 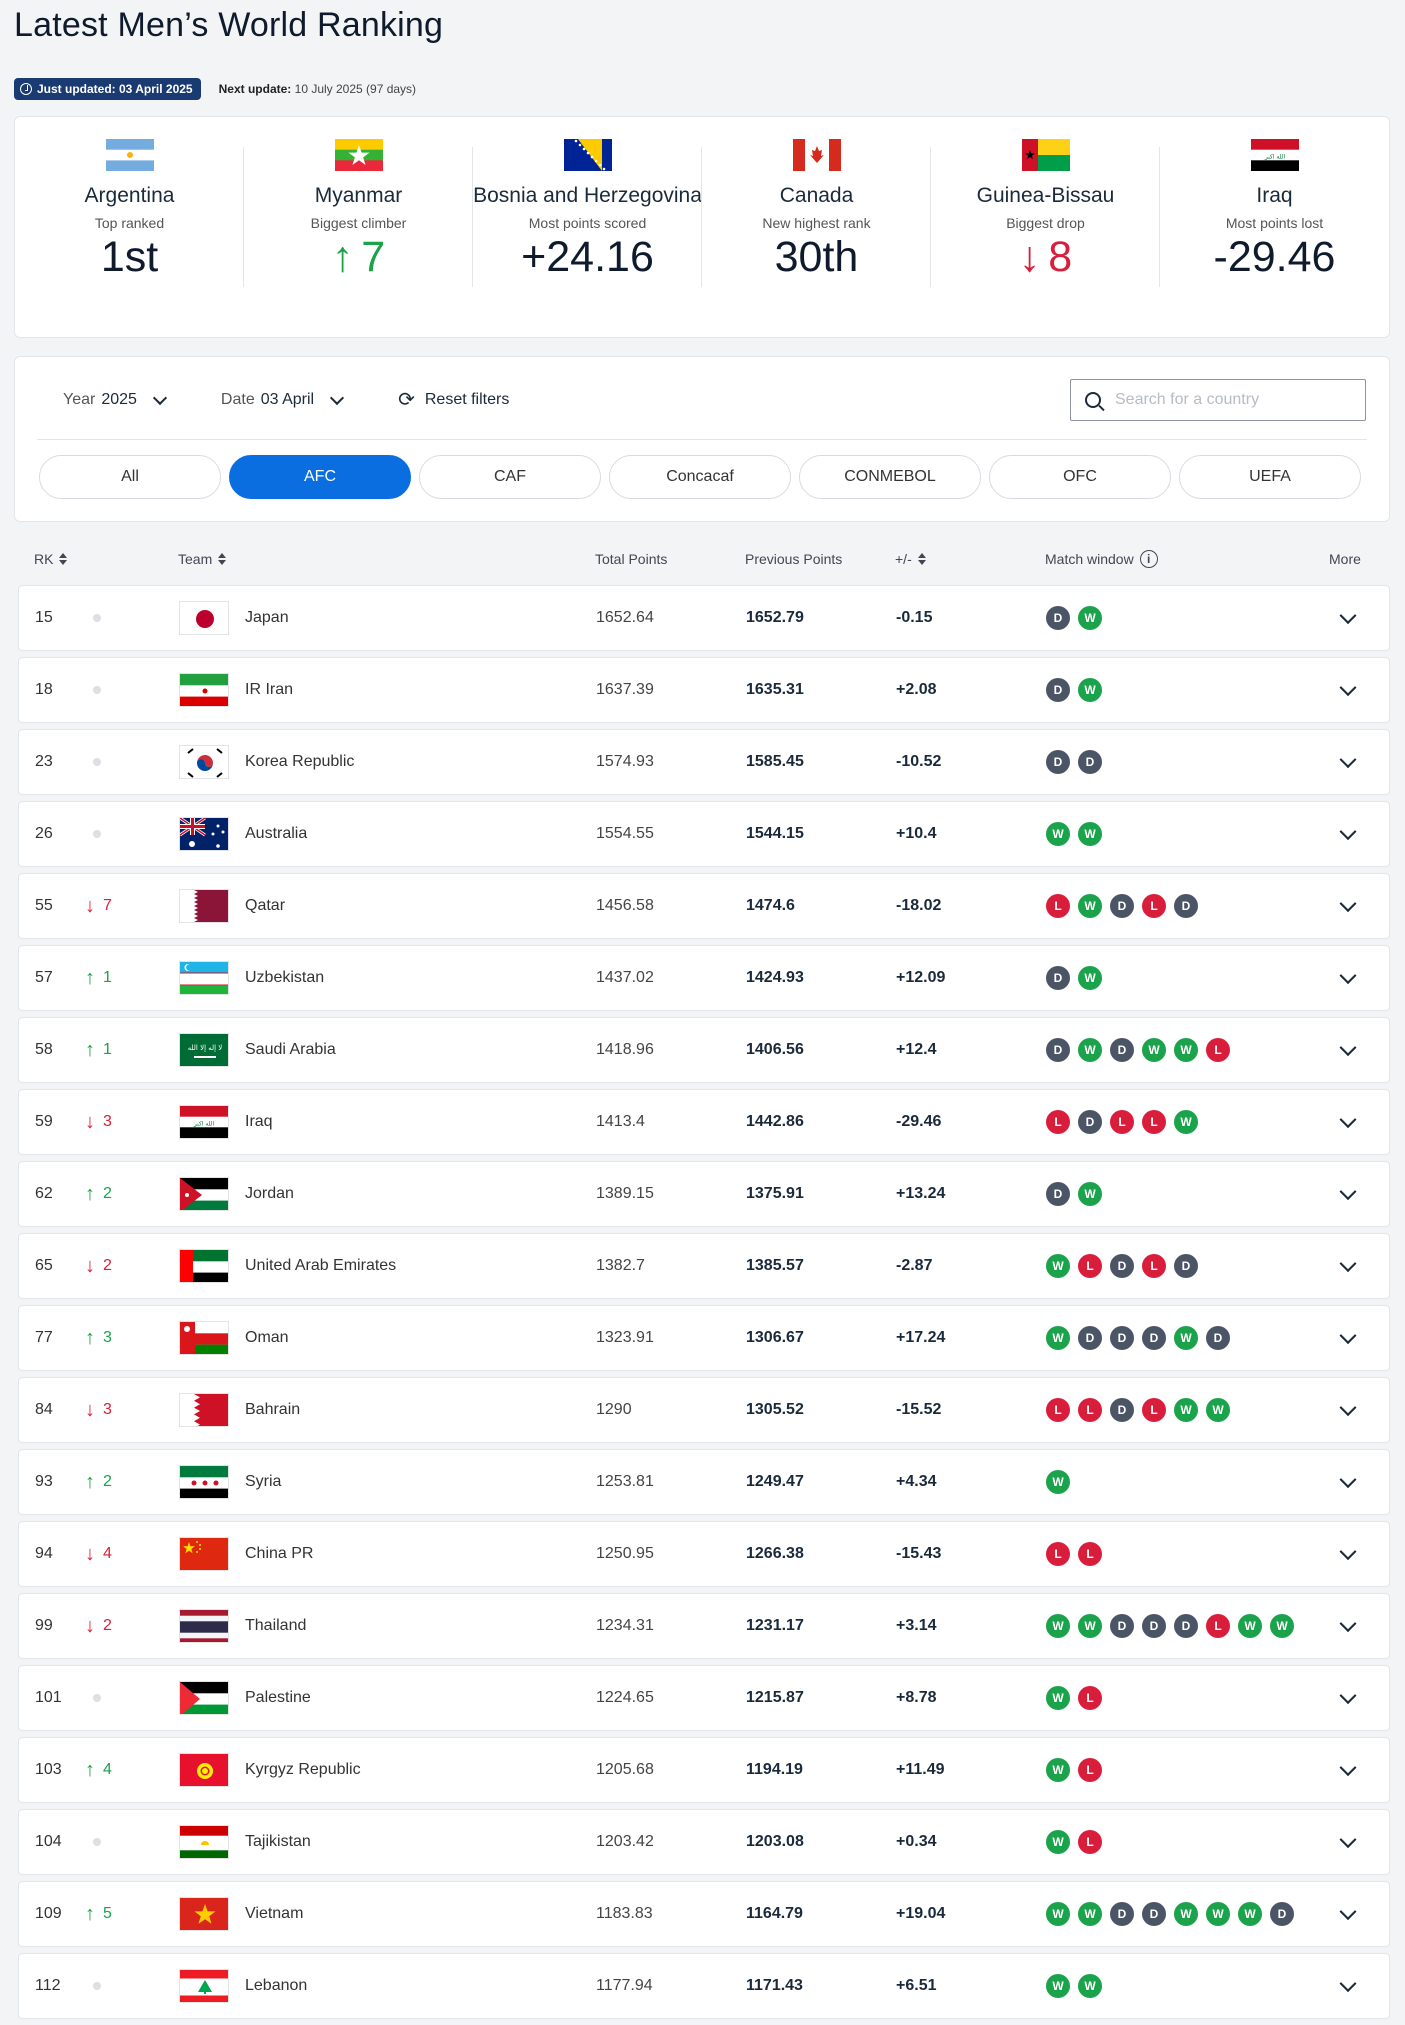 What do you see at coordinates (130, 477) in the screenshot?
I see `tab-all: All` at bounding box center [130, 477].